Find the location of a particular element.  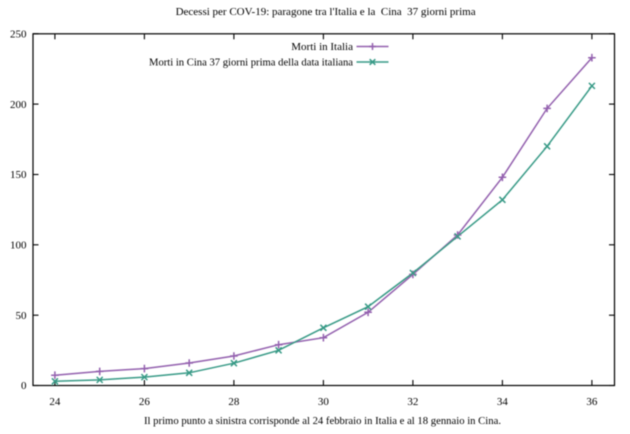

svg-text: Morti in Italia is located at coordinates (322, 47).